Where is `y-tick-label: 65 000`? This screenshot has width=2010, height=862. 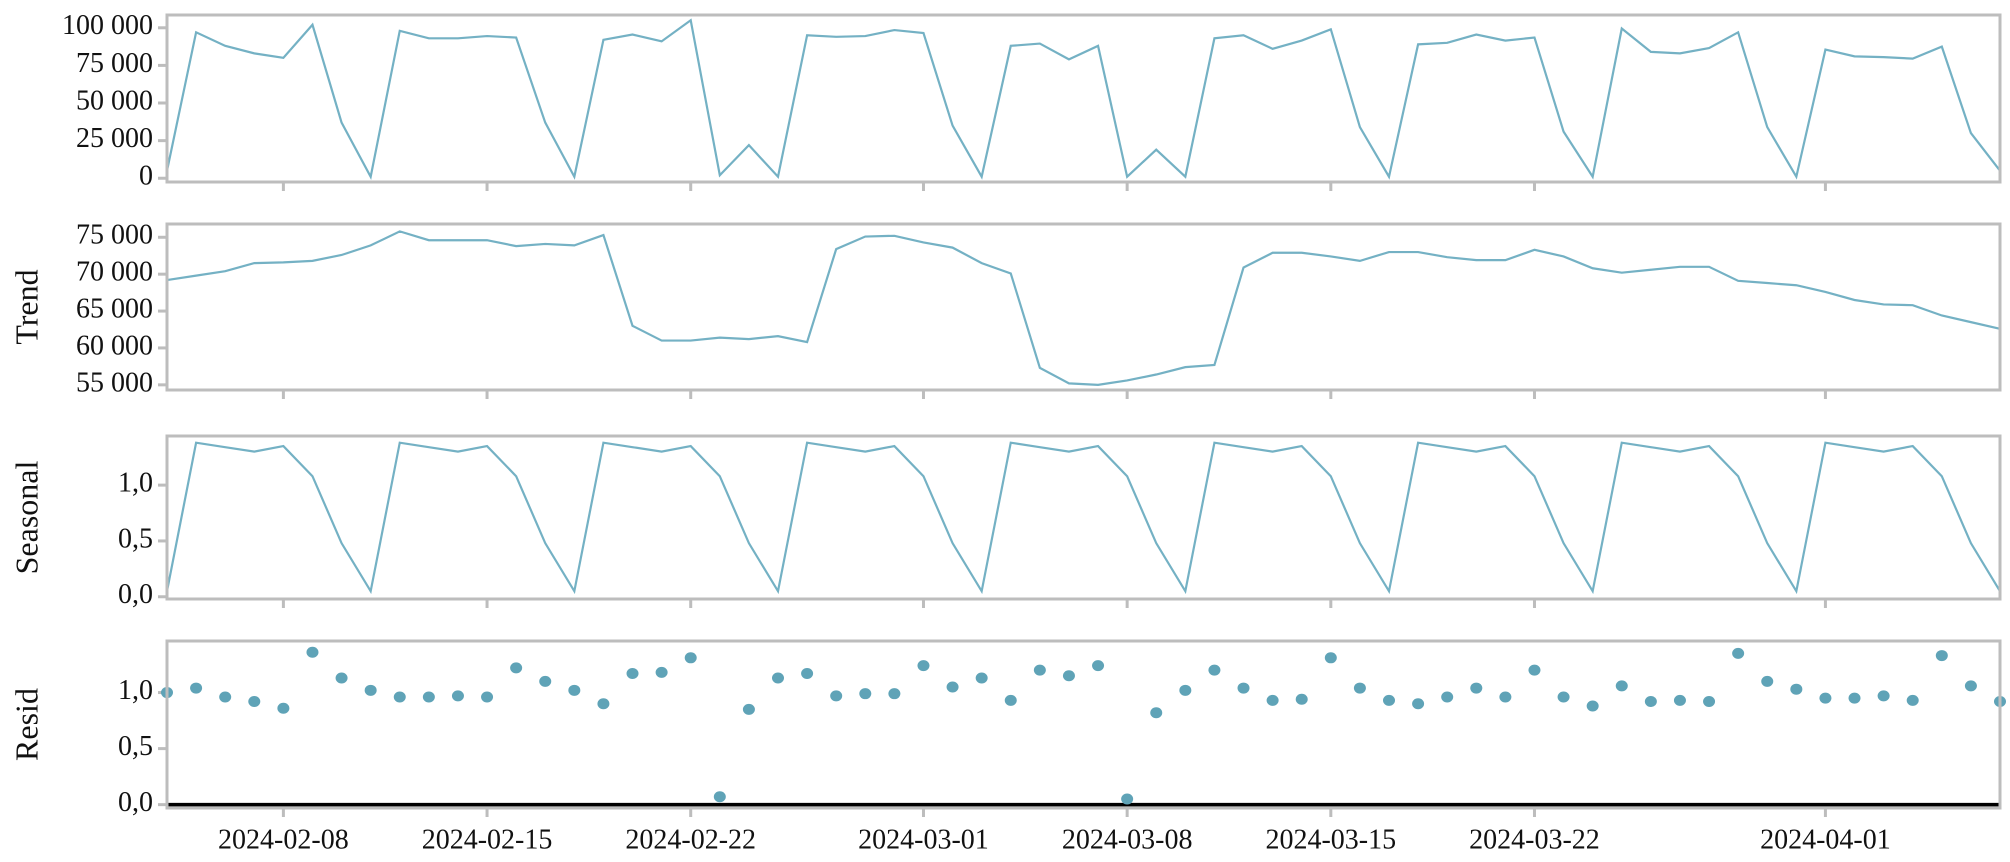
y-tick-label: 65 000 is located at coordinates (114, 308).